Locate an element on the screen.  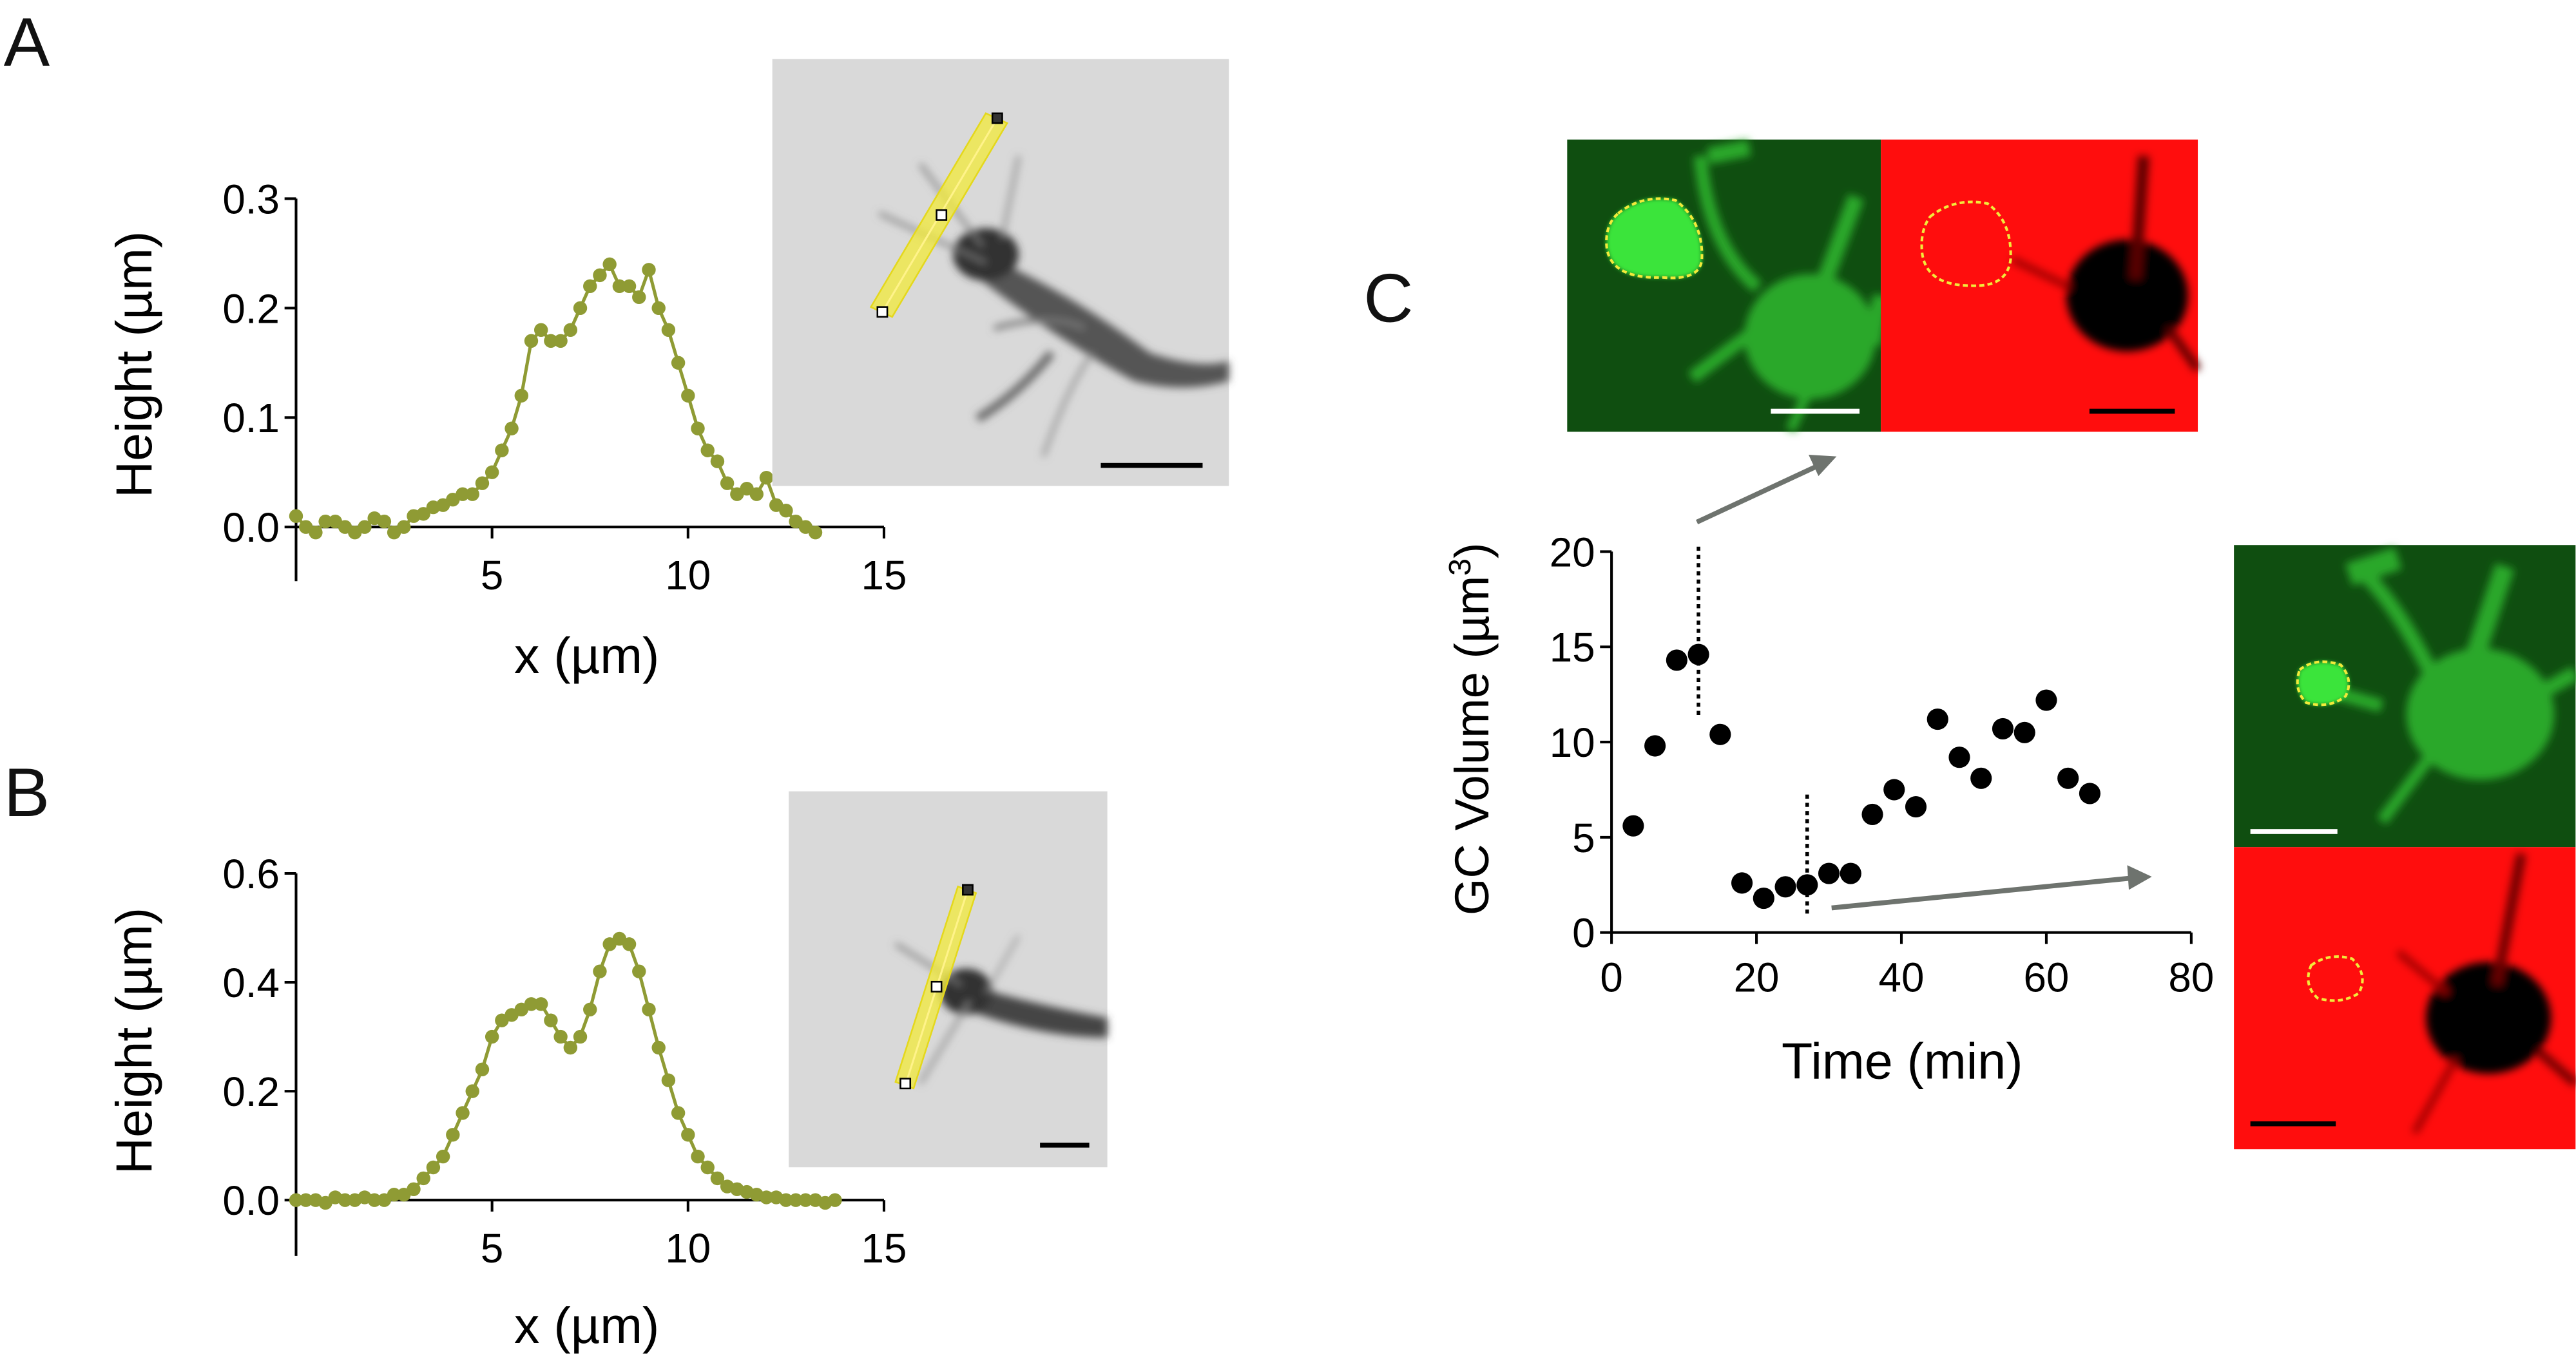
gc-outline-top-green is located at coordinates (1655, 238).